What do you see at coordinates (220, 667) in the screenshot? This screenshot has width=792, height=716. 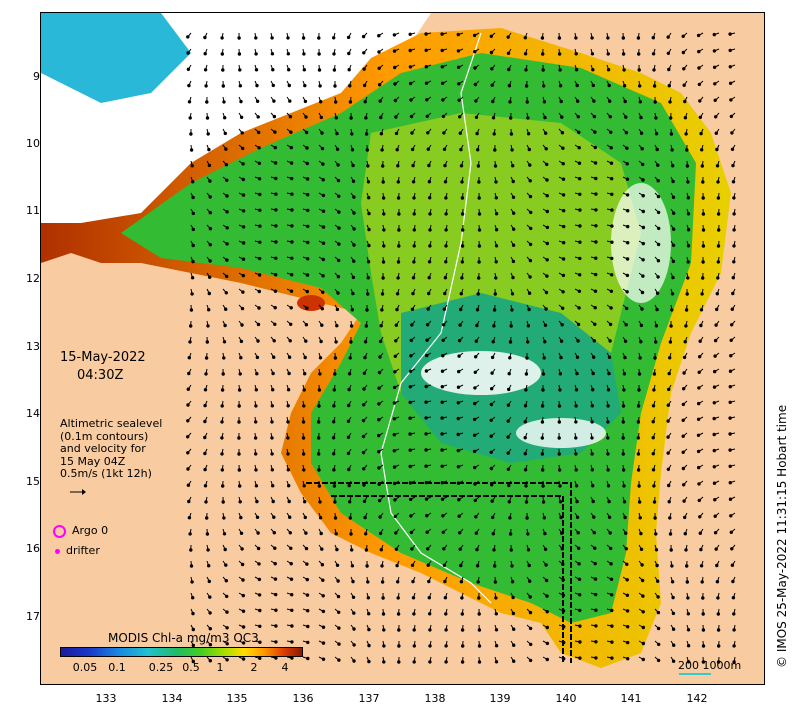 I see `colorbar-tick: 1` at bounding box center [220, 667].